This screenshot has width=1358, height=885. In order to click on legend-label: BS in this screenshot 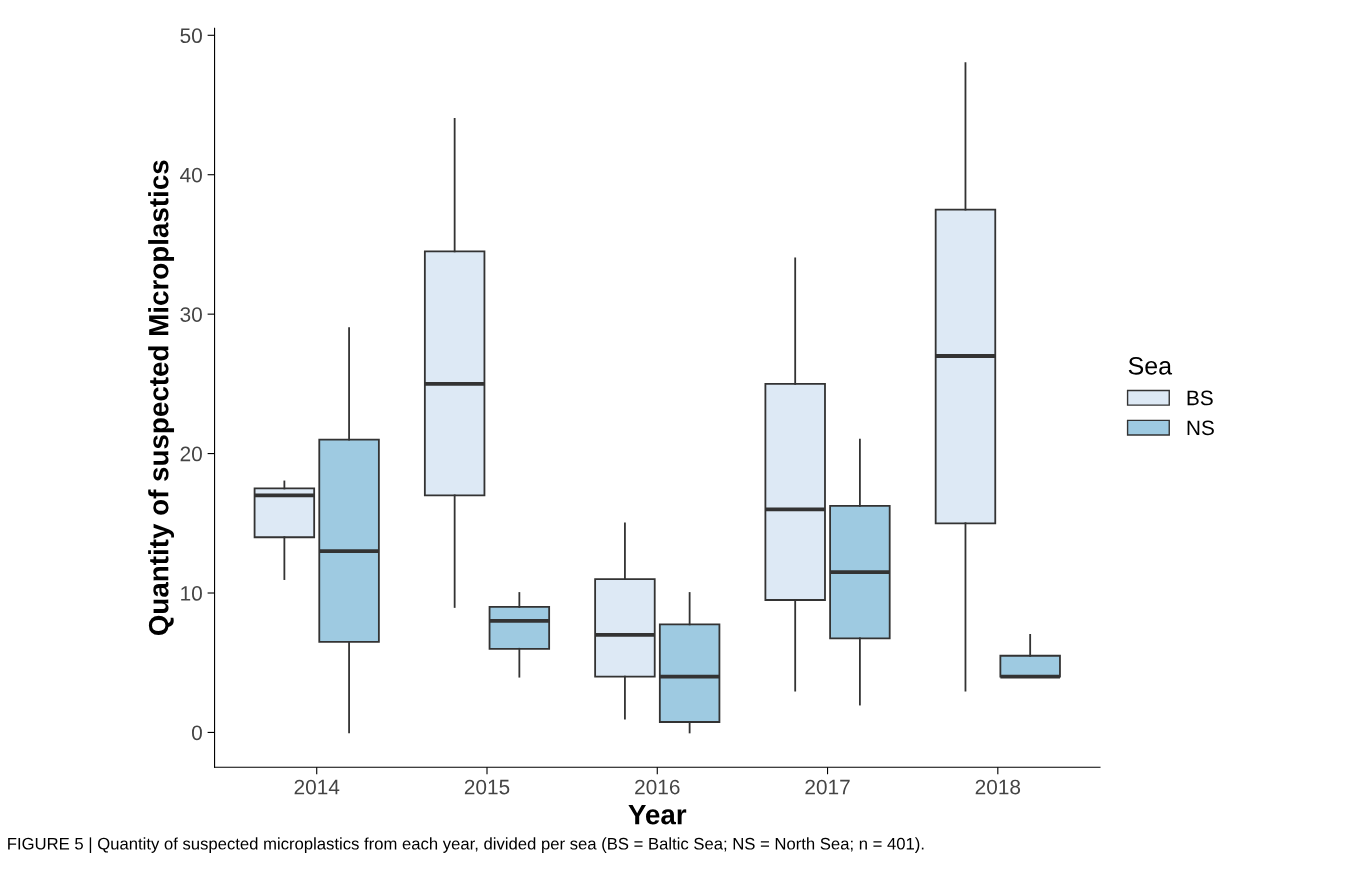, I will do `click(1200, 398)`.